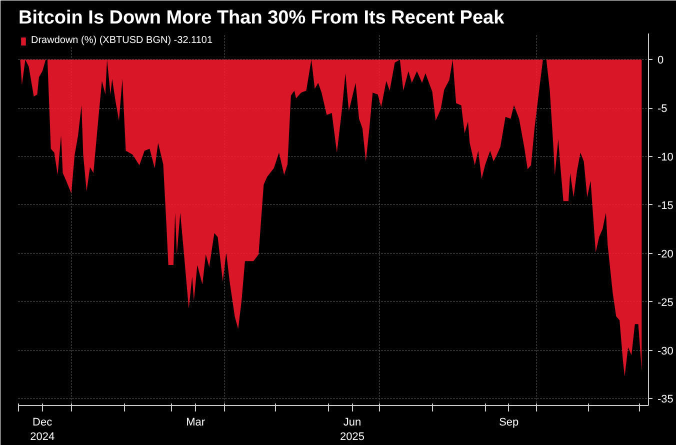 Image resolution: width=676 pixels, height=445 pixels. Describe the element at coordinates (661, 60) in the screenshot. I see `y-tick-label: 0` at that location.